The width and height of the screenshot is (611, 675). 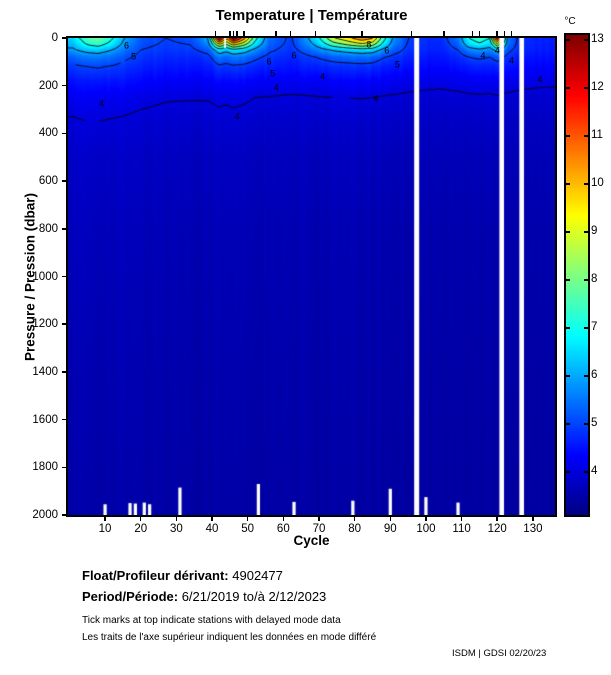 What do you see at coordinates (499, 653) in the screenshot?
I see `credit-text: ISDM | GDSI 02/20/23` at bounding box center [499, 653].